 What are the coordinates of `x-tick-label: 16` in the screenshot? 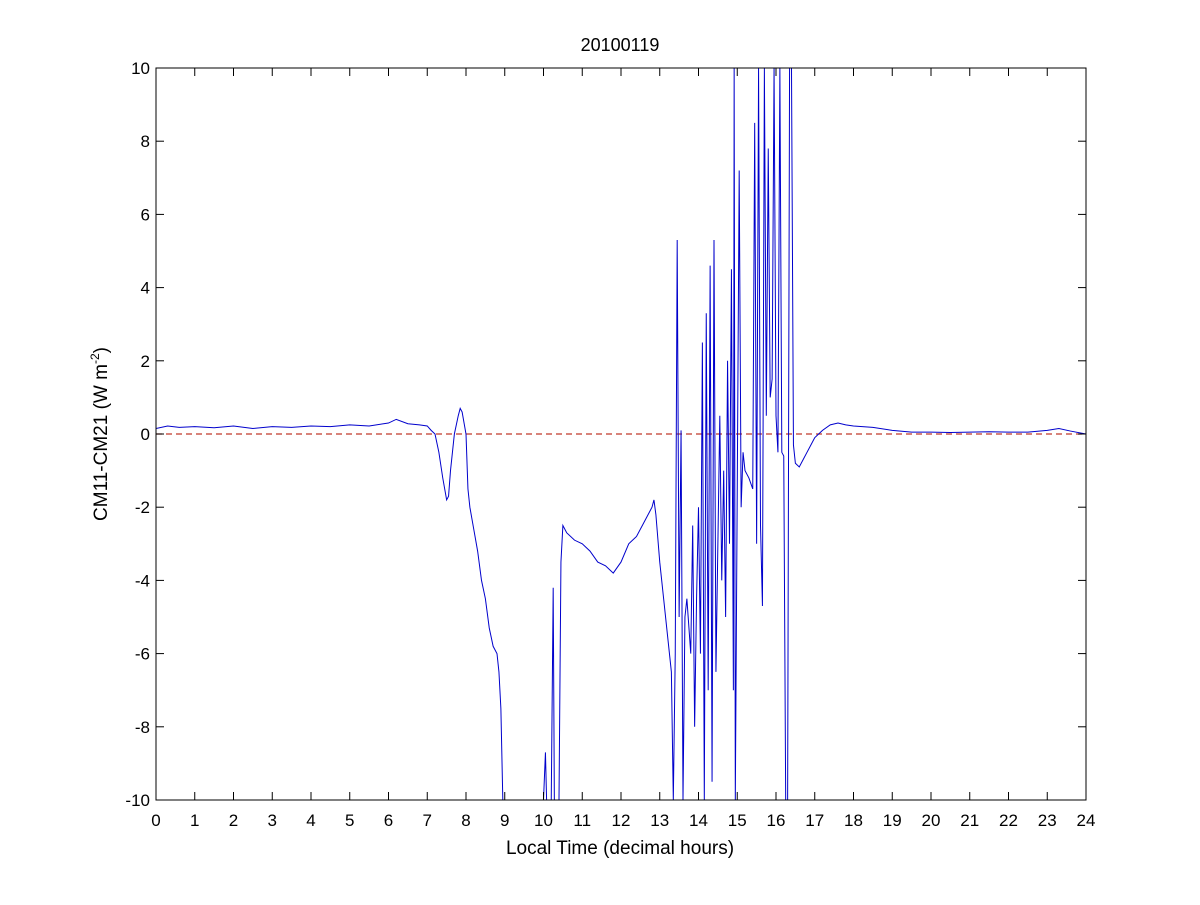 It's located at (776, 820).